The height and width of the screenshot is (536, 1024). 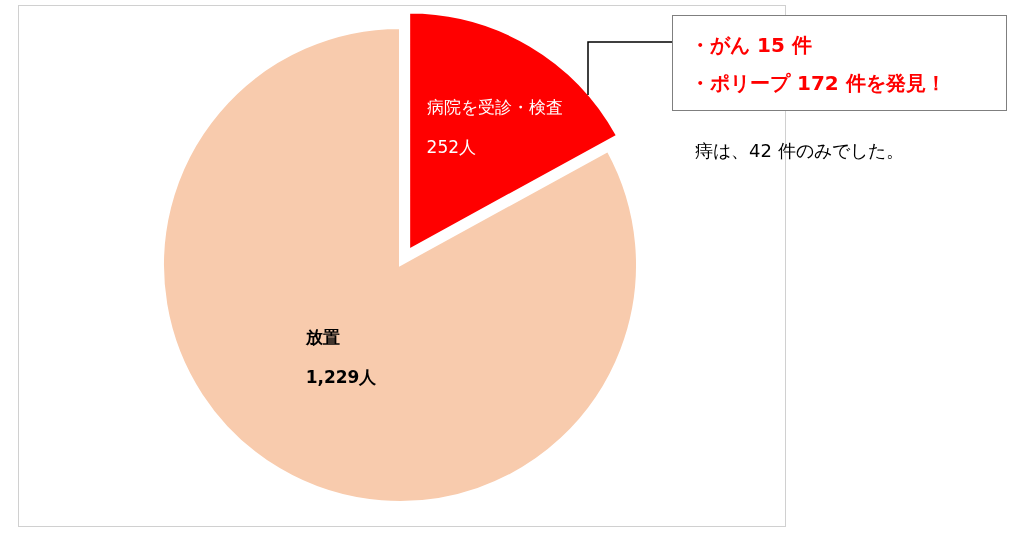 What do you see at coordinates (751, 45) in the screenshot?
I see `text: ・がん 15 件` at bounding box center [751, 45].